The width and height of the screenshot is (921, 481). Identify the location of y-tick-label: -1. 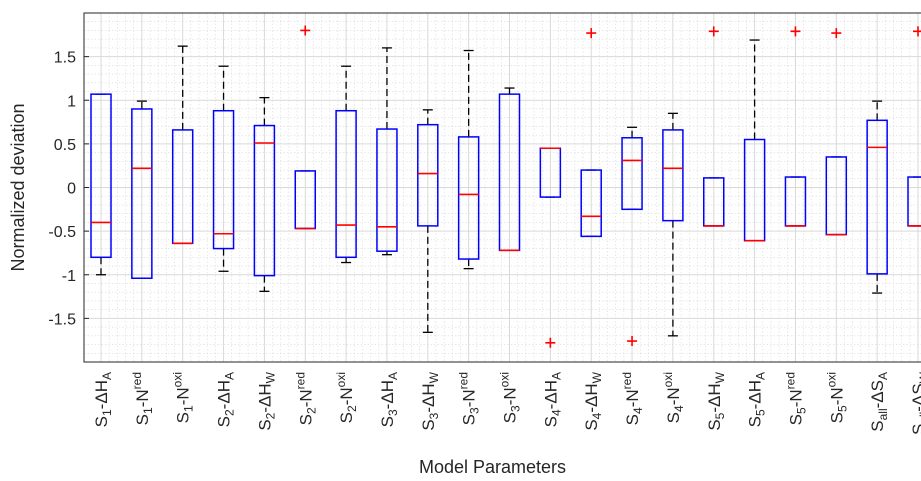
(69, 276).